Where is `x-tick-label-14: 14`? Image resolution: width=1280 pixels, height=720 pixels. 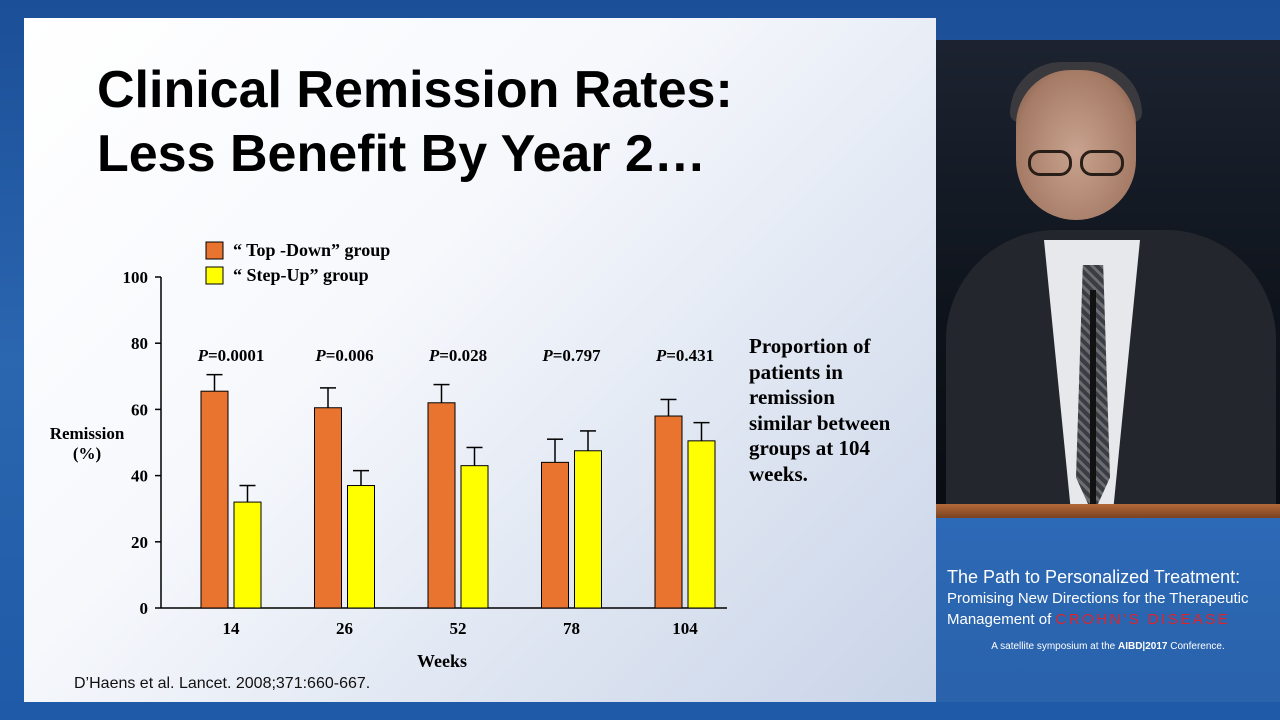 x-tick-label-14: 14 is located at coordinates (232, 628).